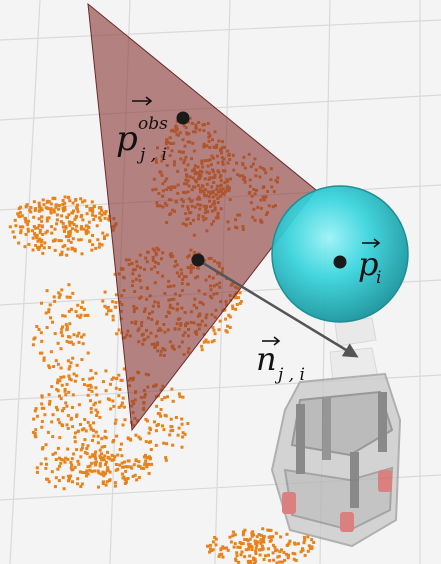 The image size is (441, 564). I want to click on robot-sphere, so click(340, 254).